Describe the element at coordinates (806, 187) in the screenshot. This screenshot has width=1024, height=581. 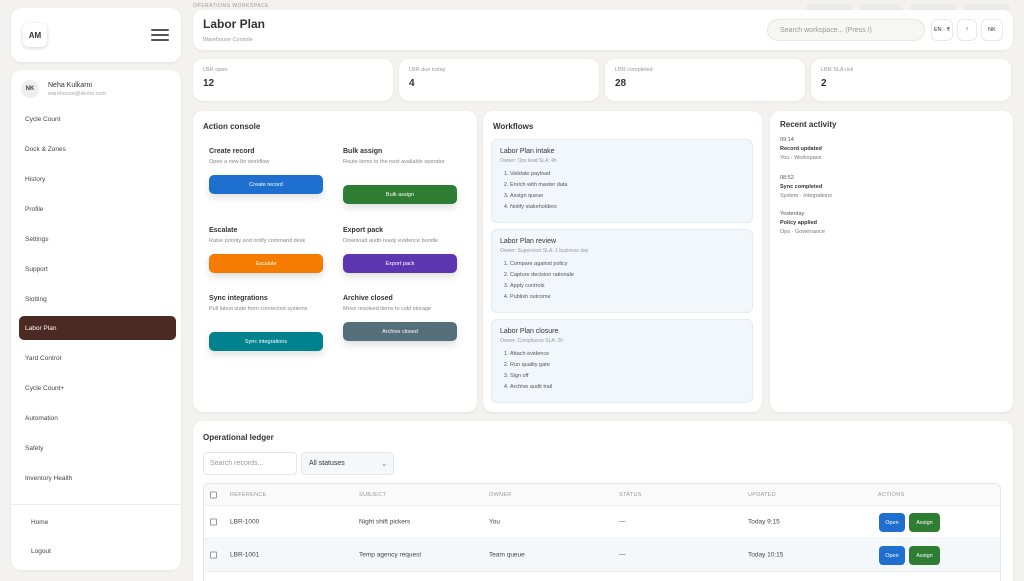
I see `activity-item: 08:52 Sync completed System · Integrations` at that location.